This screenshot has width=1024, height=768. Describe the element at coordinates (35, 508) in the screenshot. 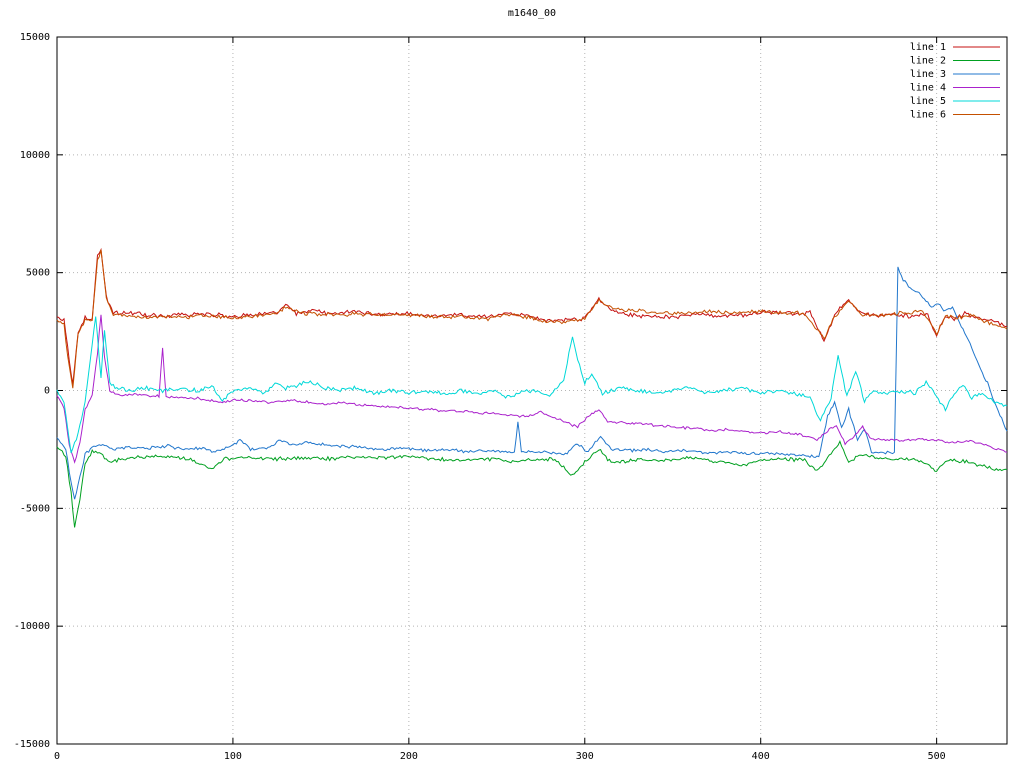

I see `y-tick-label: -5000` at that location.